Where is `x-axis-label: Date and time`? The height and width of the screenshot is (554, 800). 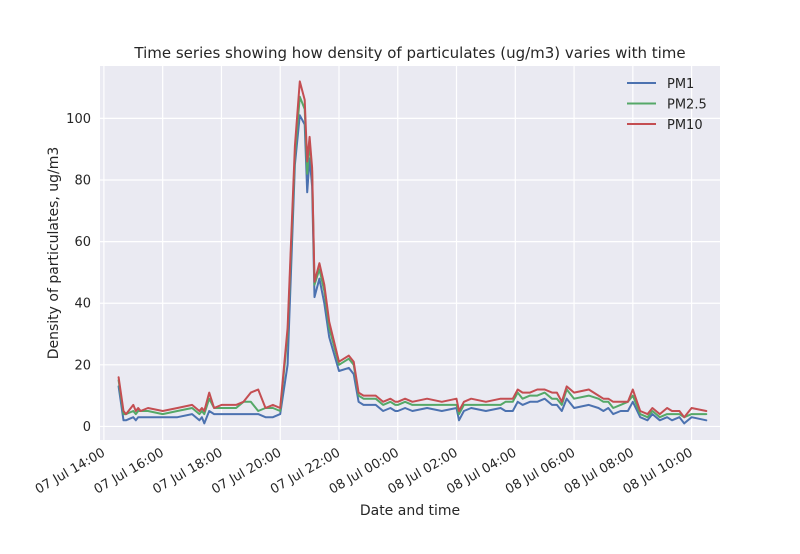 x-axis-label: Date and time is located at coordinates (410, 511).